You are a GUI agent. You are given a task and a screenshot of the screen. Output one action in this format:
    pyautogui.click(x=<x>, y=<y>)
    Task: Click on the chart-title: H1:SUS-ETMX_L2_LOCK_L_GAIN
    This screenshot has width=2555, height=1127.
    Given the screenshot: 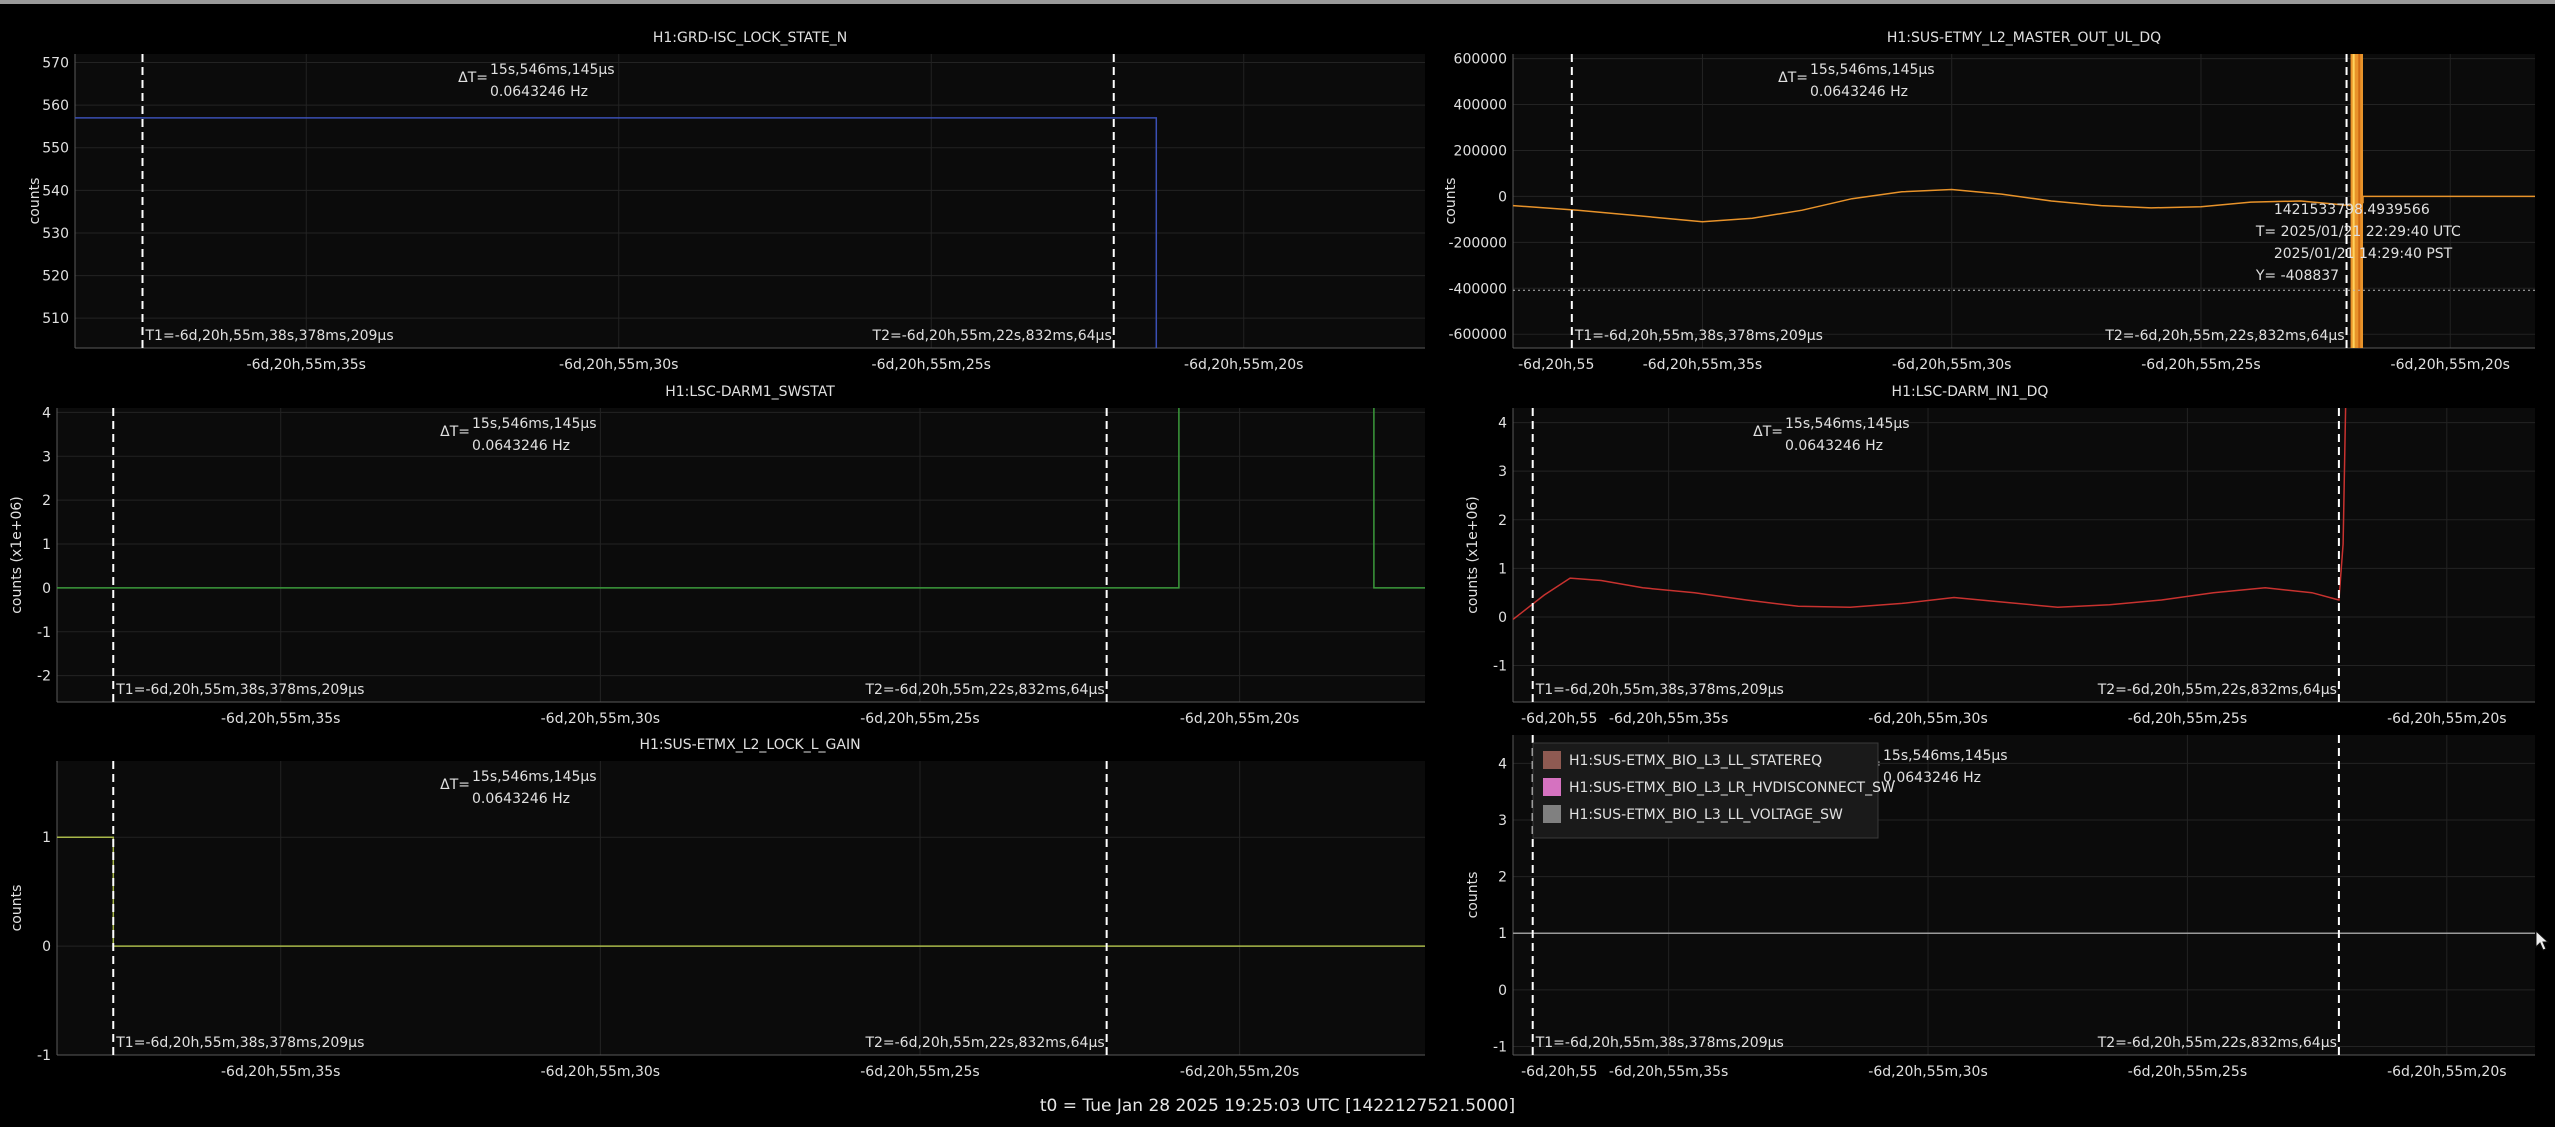 What is the action you would take?
    pyautogui.click(x=749, y=745)
    